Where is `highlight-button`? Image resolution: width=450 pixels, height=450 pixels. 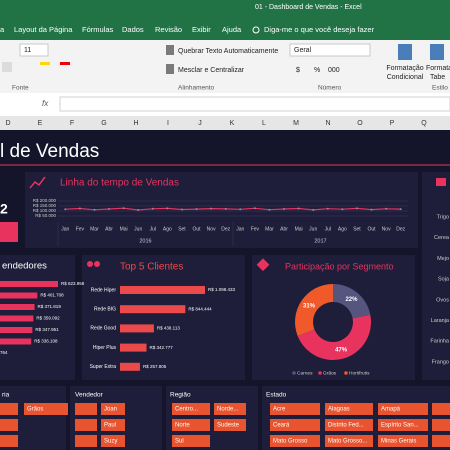
highlight-button is located at coordinates (45, 63).